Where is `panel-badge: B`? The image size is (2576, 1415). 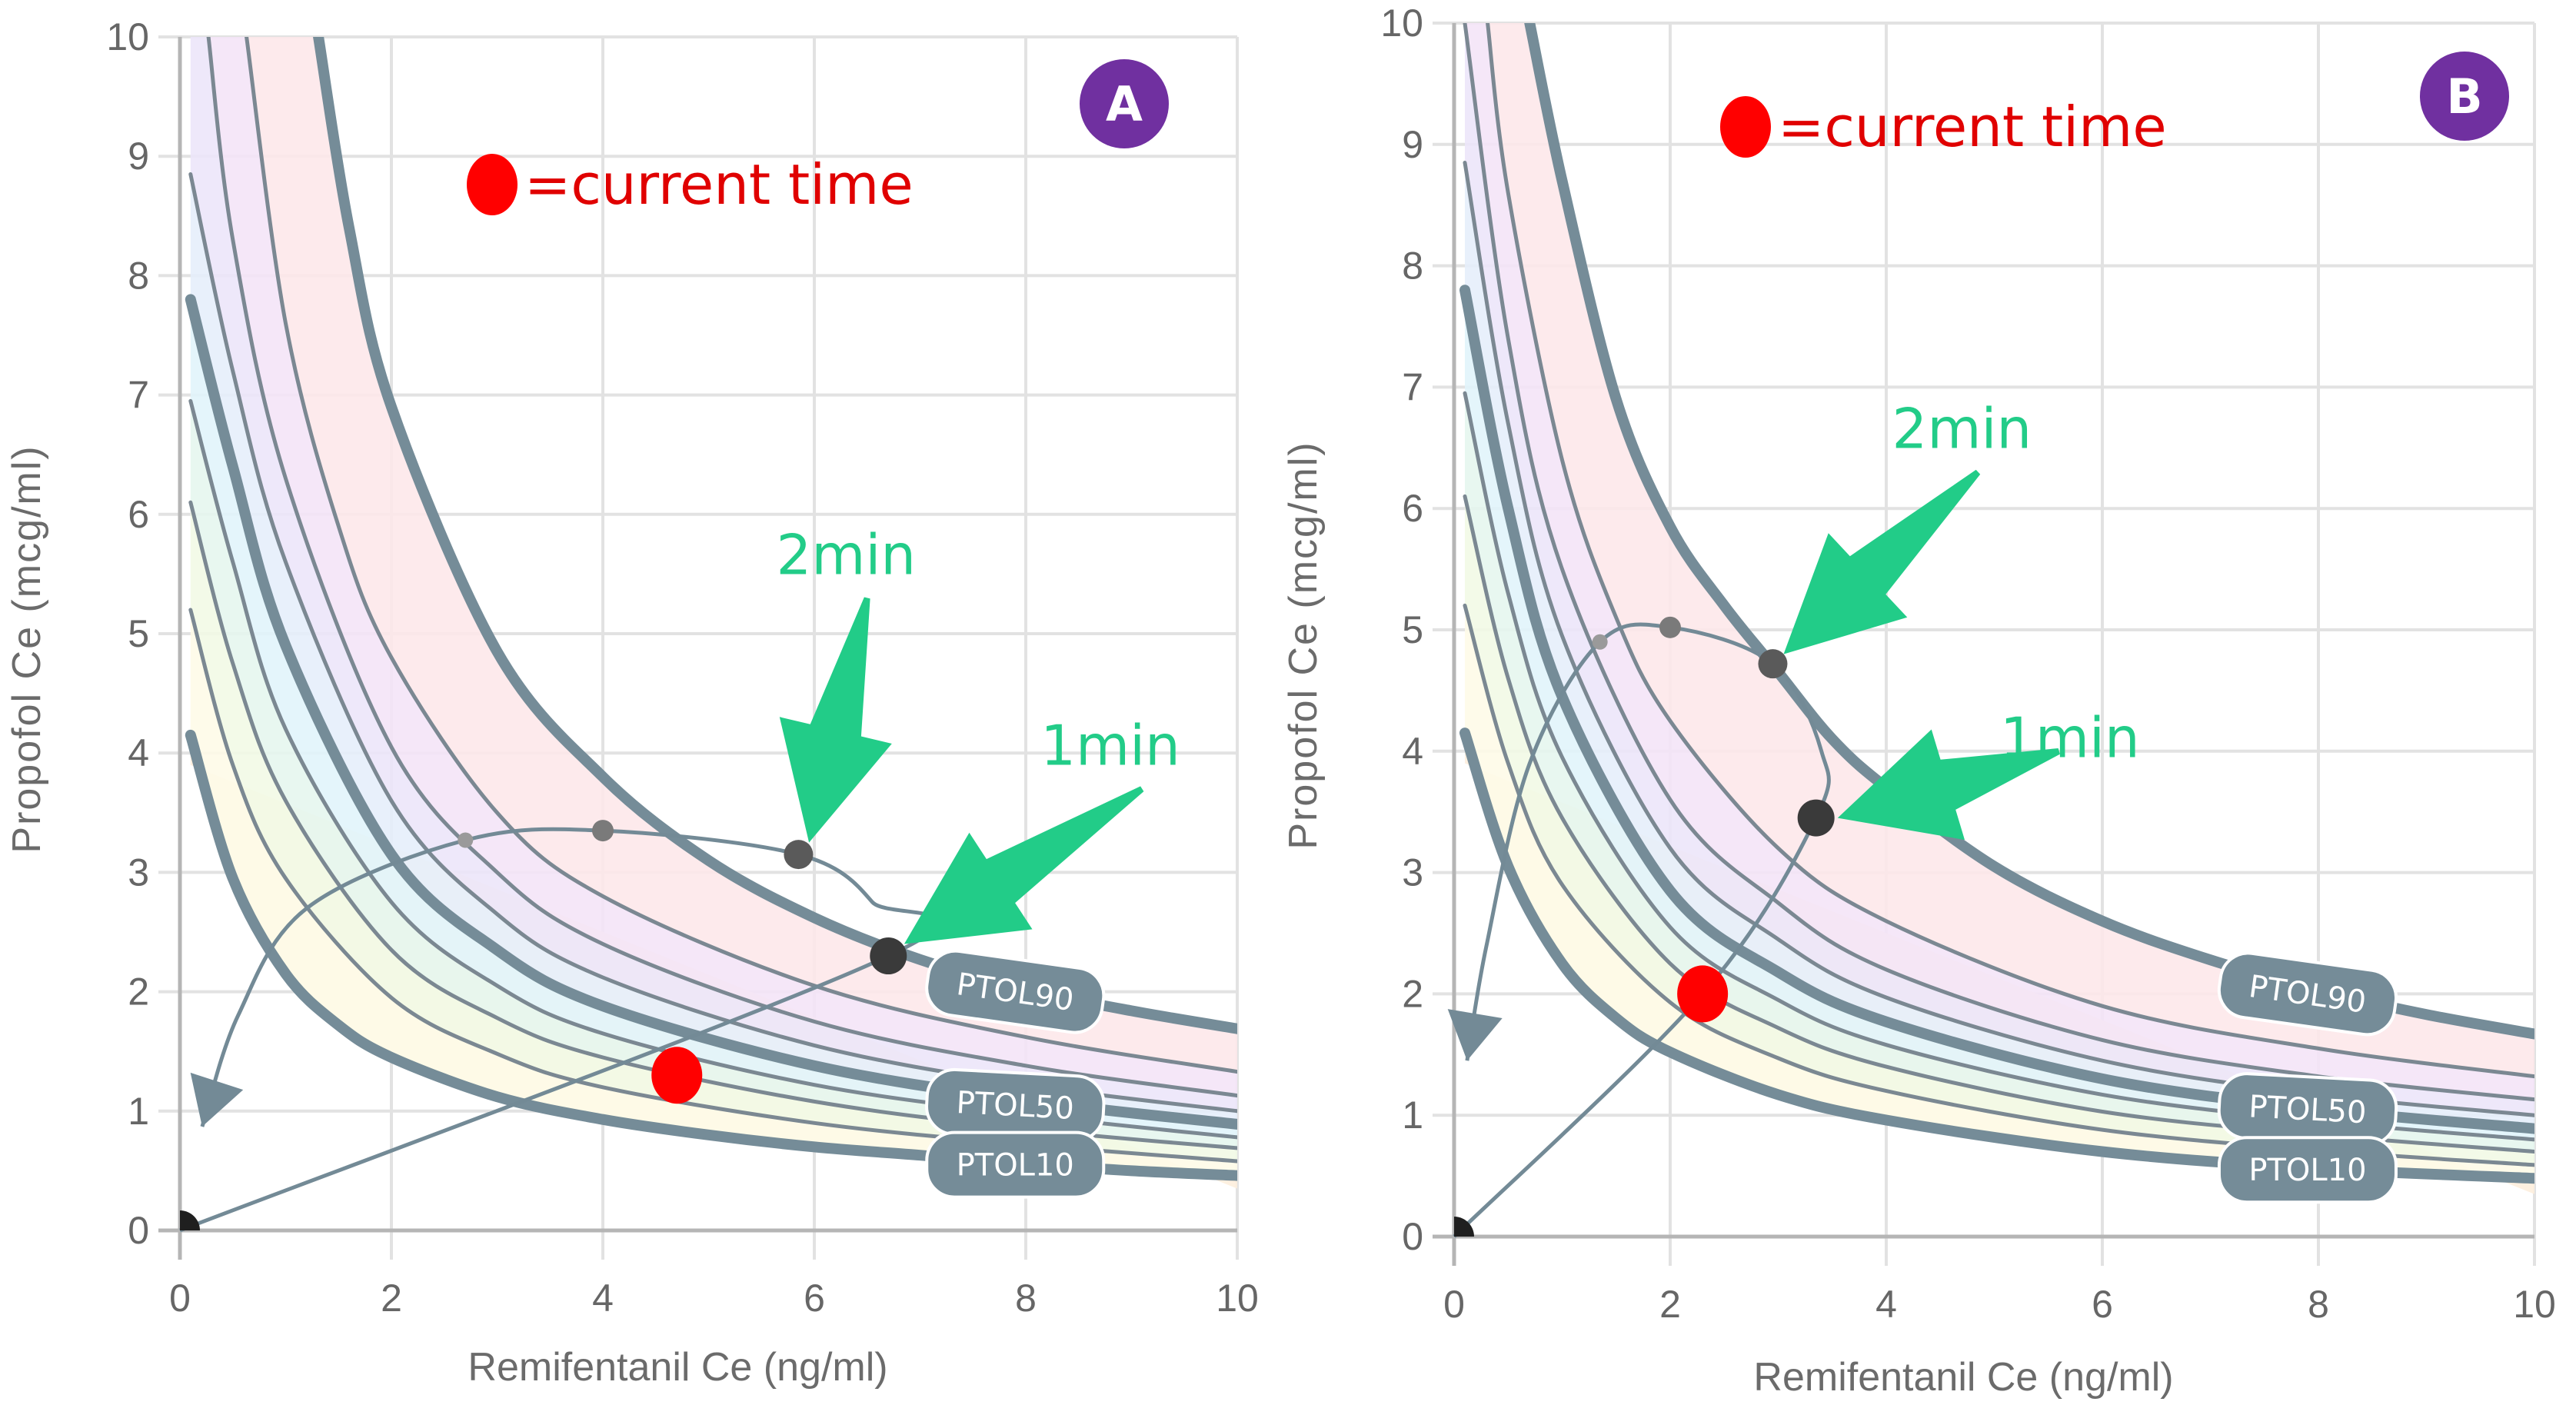 panel-badge: B is located at coordinates (2464, 96).